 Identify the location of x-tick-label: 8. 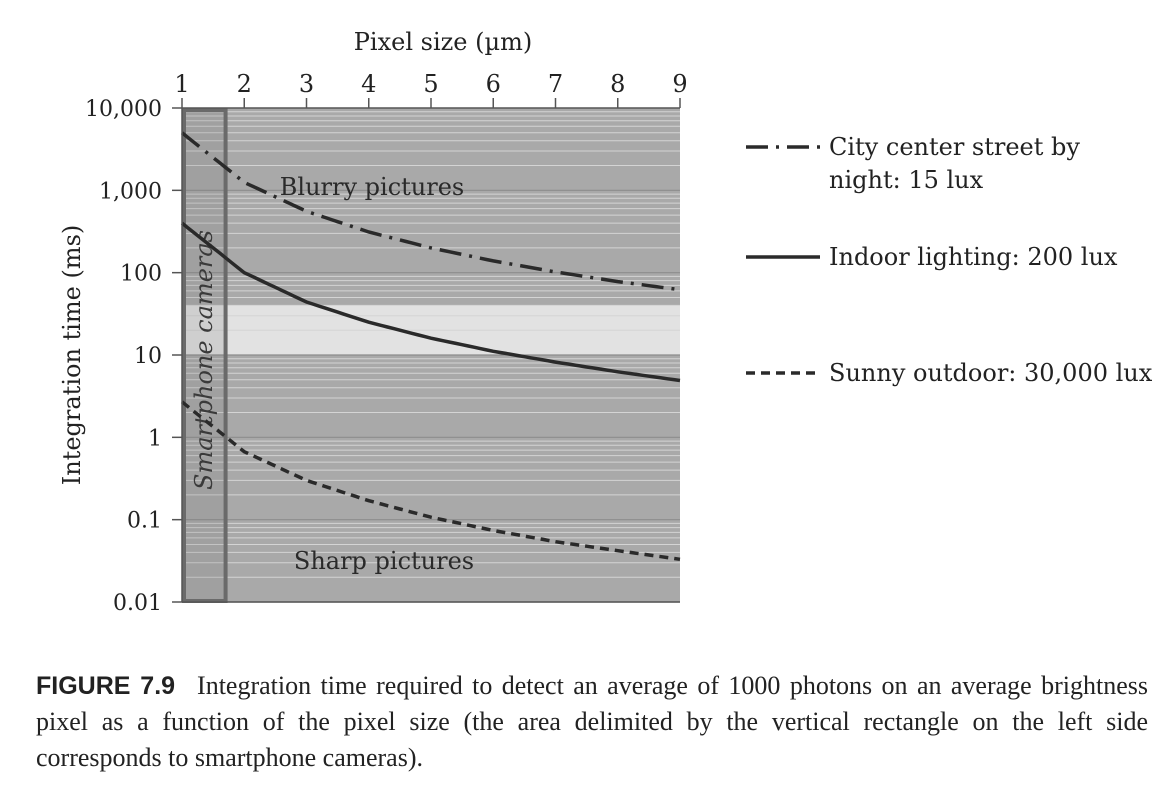
(617, 84).